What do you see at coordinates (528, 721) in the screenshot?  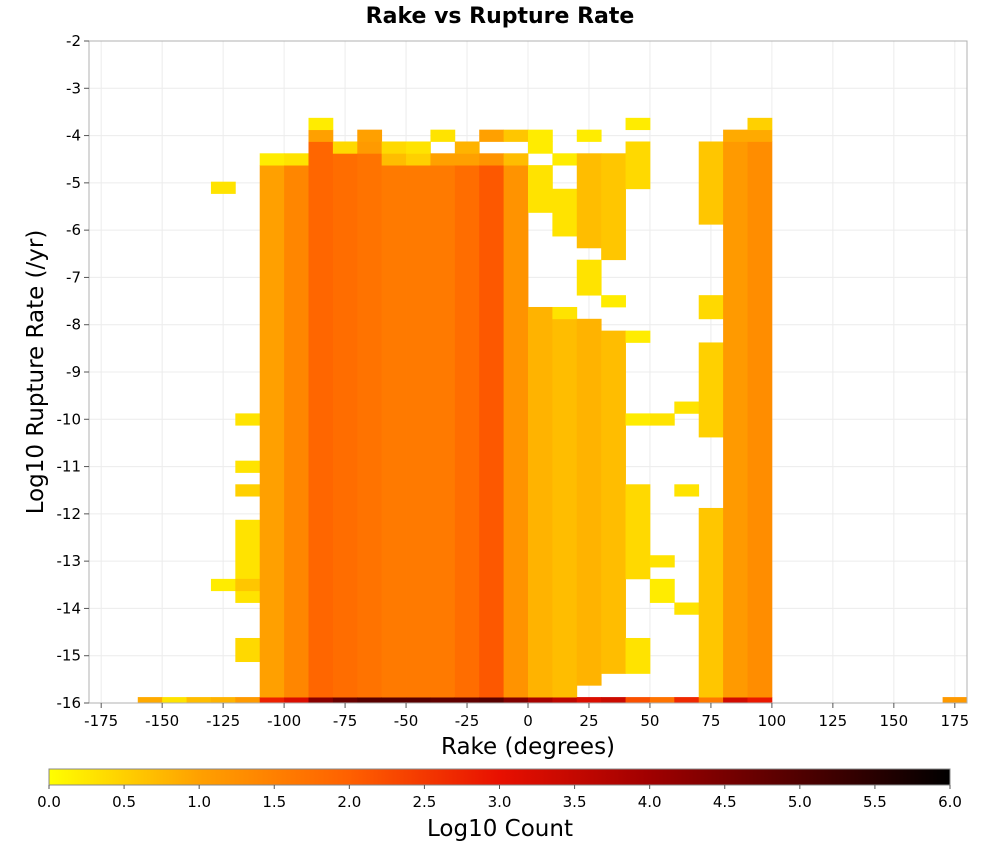 I see `x-tick-label: 0` at bounding box center [528, 721].